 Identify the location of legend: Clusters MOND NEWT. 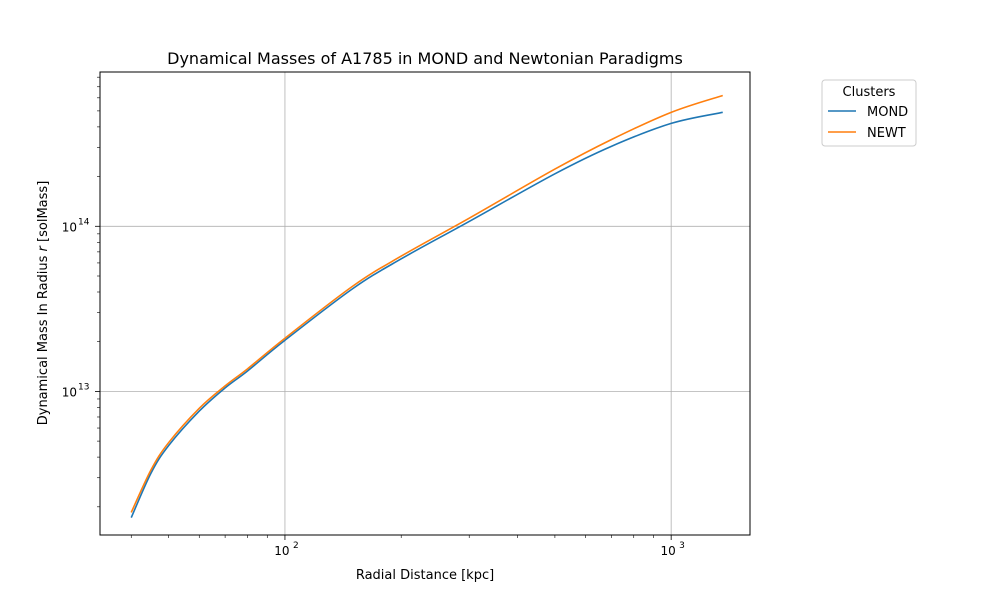
(869, 113).